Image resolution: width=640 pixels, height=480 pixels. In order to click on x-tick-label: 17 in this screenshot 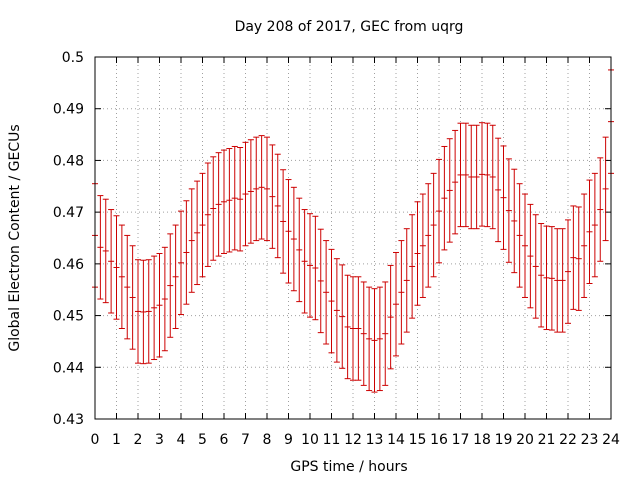, I will do `click(461, 440)`.